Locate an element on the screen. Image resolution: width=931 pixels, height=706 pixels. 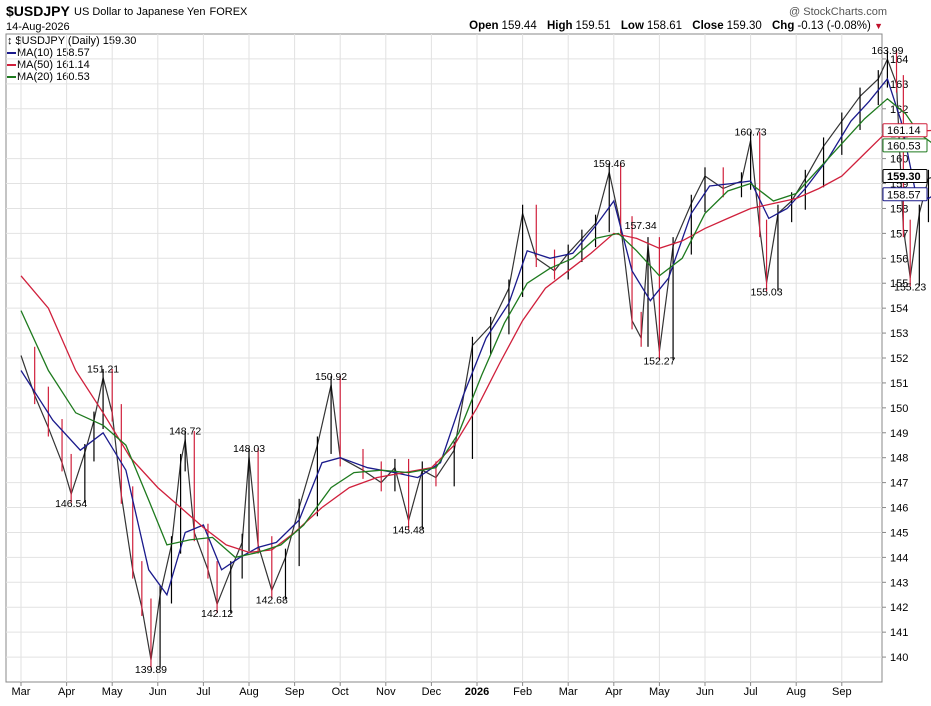
high-value: 159.51 is located at coordinates (593, 26).